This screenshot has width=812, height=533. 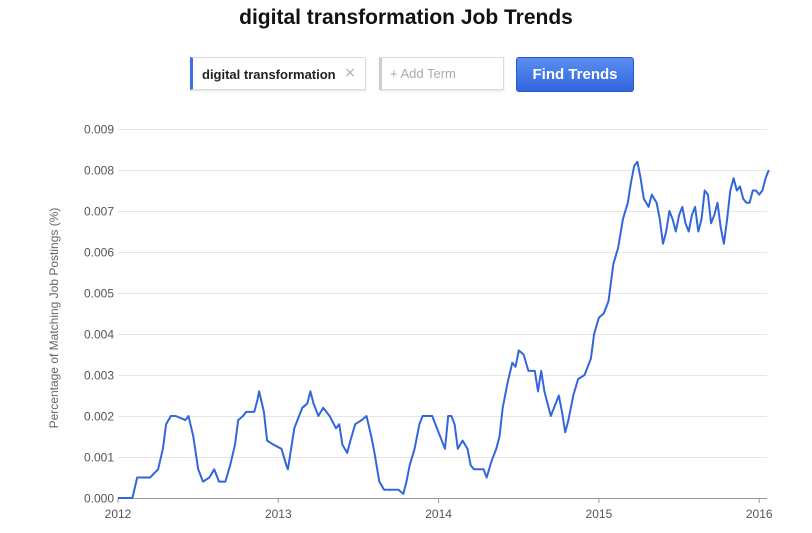 What do you see at coordinates (99, 171) in the screenshot?
I see `y-tick-label: 0.008` at bounding box center [99, 171].